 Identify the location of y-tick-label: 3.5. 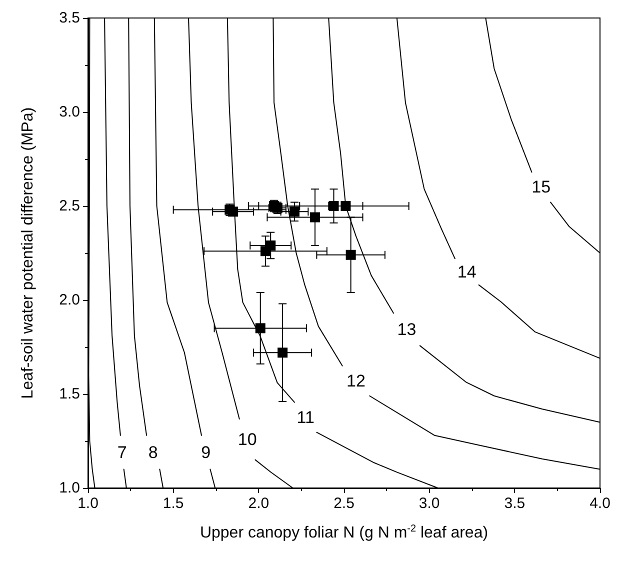
(69, 18).